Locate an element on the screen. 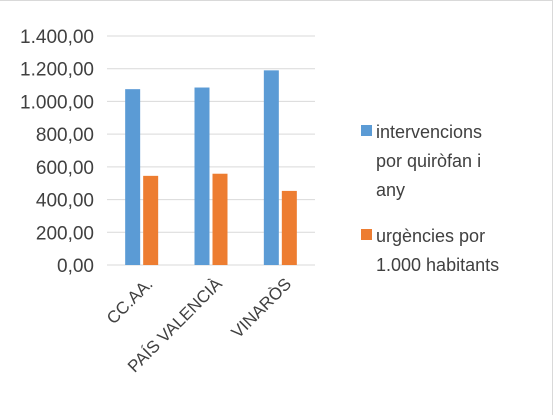 The image size is (554, 416). y-tick-label: 400,00 is located at coordinates (65, 201).